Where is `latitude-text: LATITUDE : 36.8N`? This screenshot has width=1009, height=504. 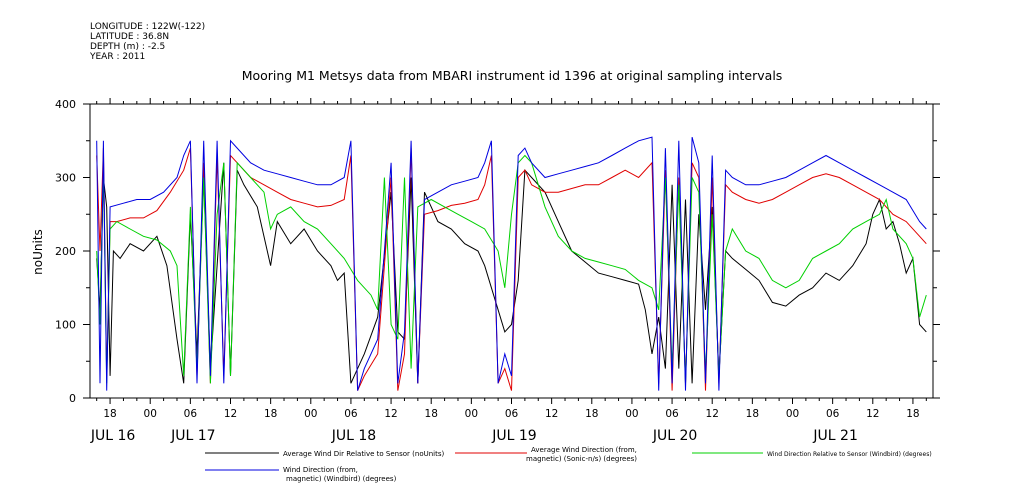 latitude-text: LATITUDE : 36.8N is located at coordinates (130, 37).